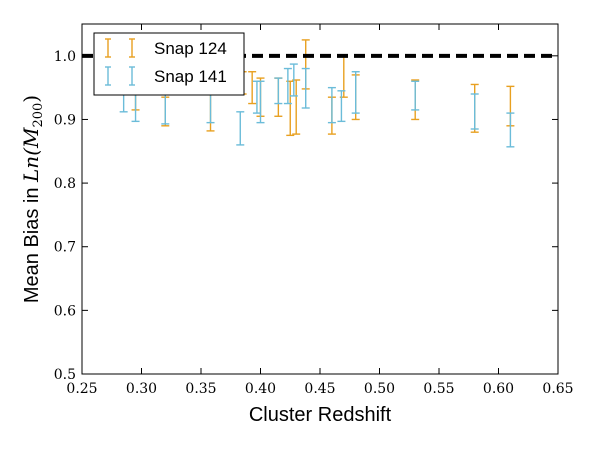 Image resolution: width=600 pixels, height=450 pixels. I want to click on y-axis-title-subscript: 200, so click(38, 115).